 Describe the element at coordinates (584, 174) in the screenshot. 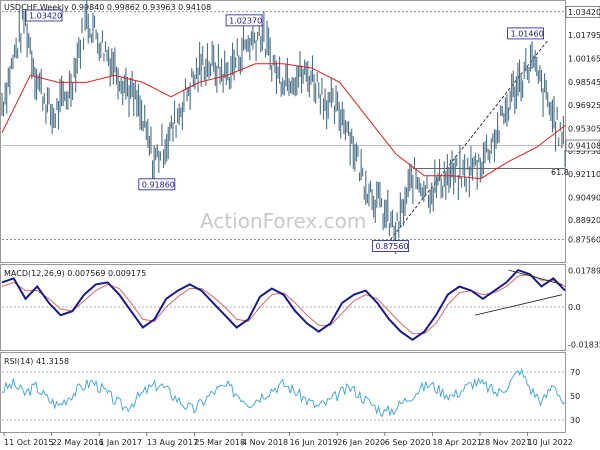

I see `price-y-tick: 0.92110` at that location.